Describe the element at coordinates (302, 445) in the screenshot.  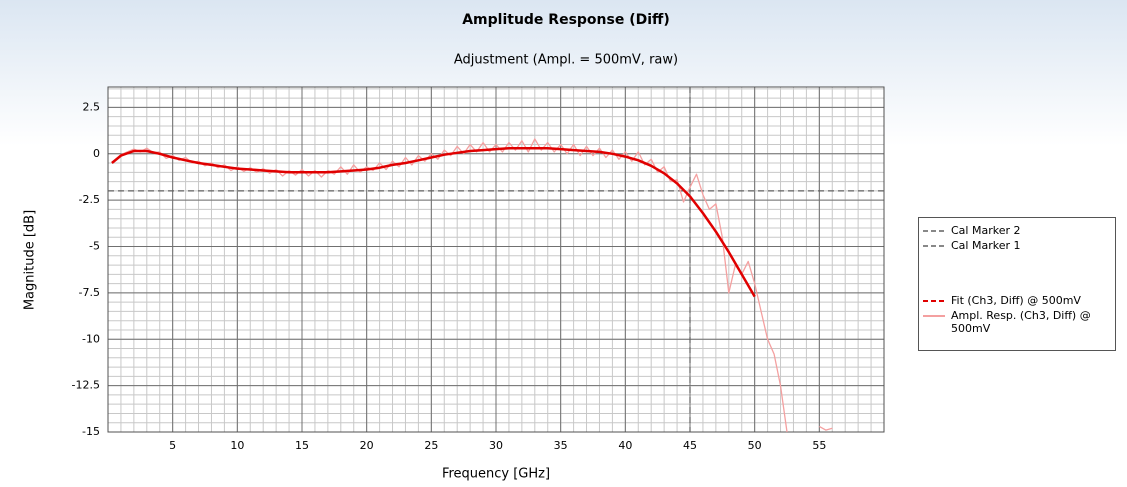
I see `x-tick-label: 15` at that location.